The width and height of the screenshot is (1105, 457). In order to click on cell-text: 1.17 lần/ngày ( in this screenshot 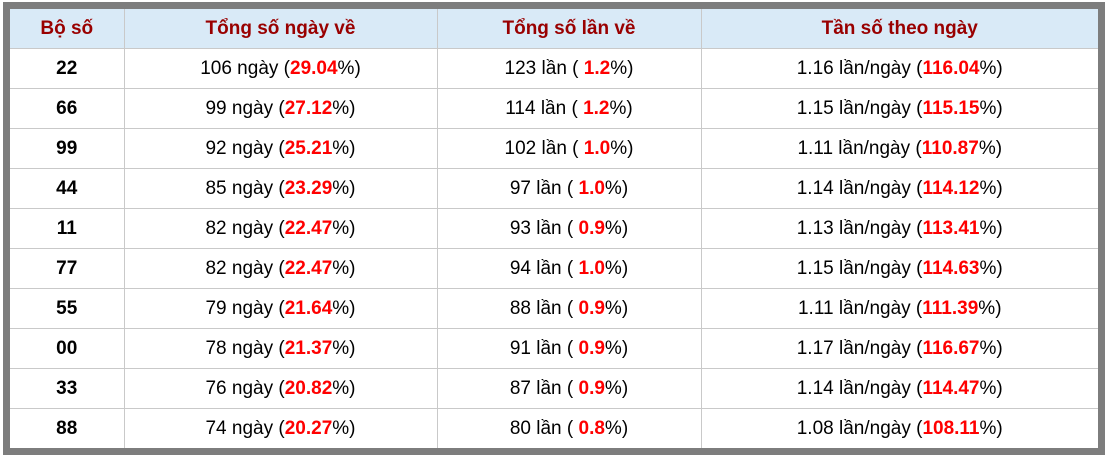, I will do `click(859, 348)`.